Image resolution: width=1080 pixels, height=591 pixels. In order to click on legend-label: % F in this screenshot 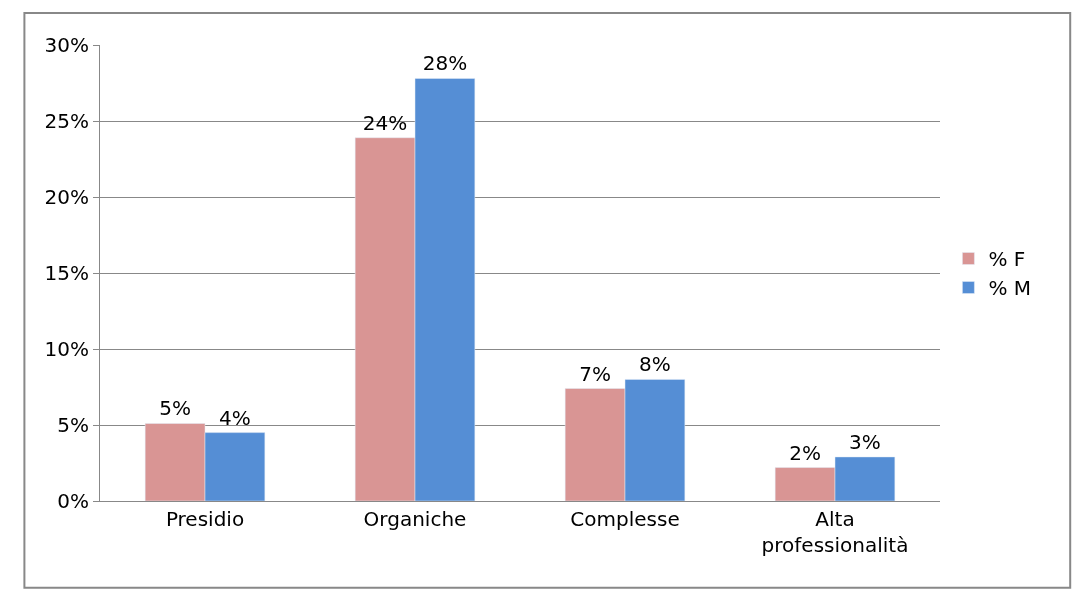, I will do `click(1007, 259)`.